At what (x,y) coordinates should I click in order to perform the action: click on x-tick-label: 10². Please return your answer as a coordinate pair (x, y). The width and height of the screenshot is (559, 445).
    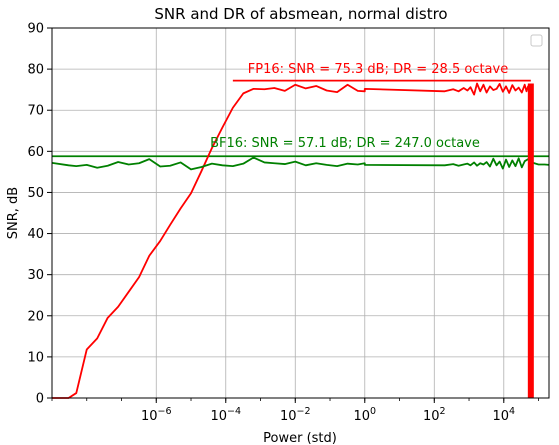
    Looking at the image, I should click on (434, 415).